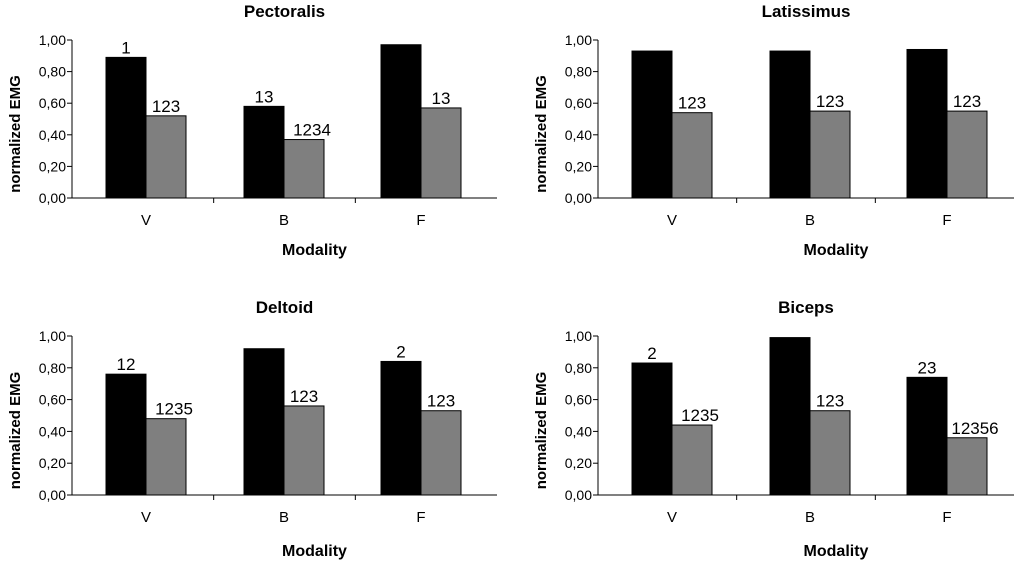  I want to click on bar-data-label: 12356, so click(974, 428).